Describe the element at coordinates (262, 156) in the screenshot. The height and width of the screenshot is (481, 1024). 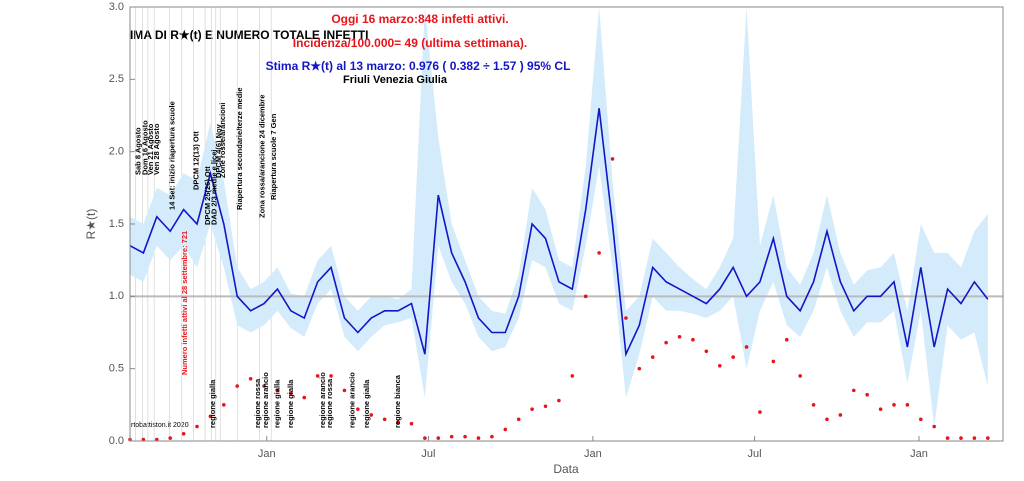
I see `annotation: Zona rossa/arancione 24 dicembre` at that location.